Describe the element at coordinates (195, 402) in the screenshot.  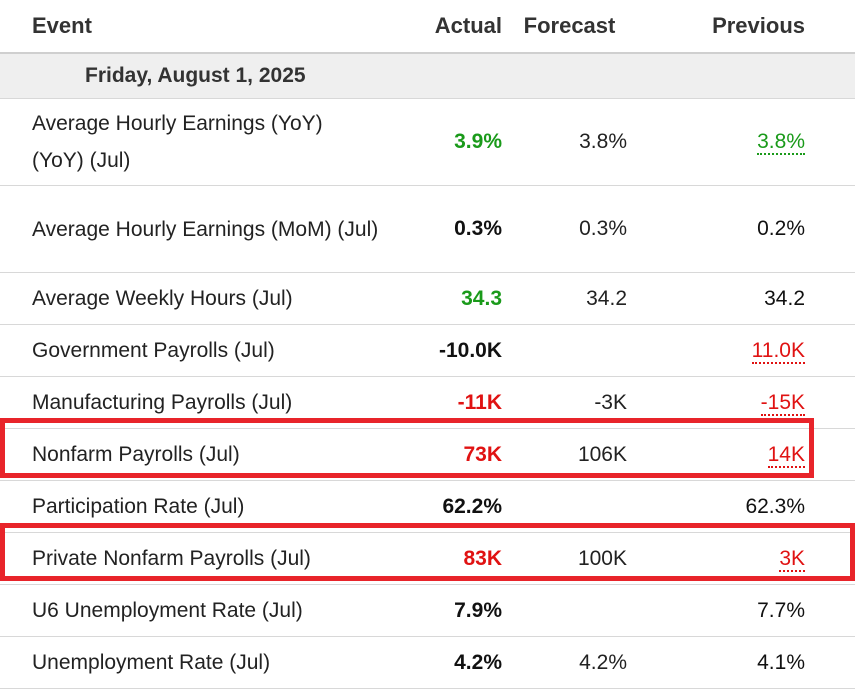
I see `event-name: Manufacturing Payrolls (Jul)` at that location.